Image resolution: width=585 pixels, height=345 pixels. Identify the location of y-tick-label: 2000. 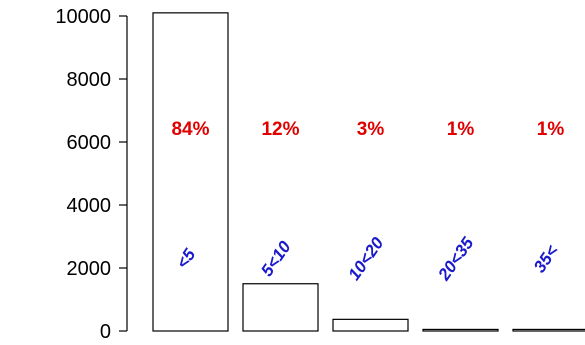
(89, 269).